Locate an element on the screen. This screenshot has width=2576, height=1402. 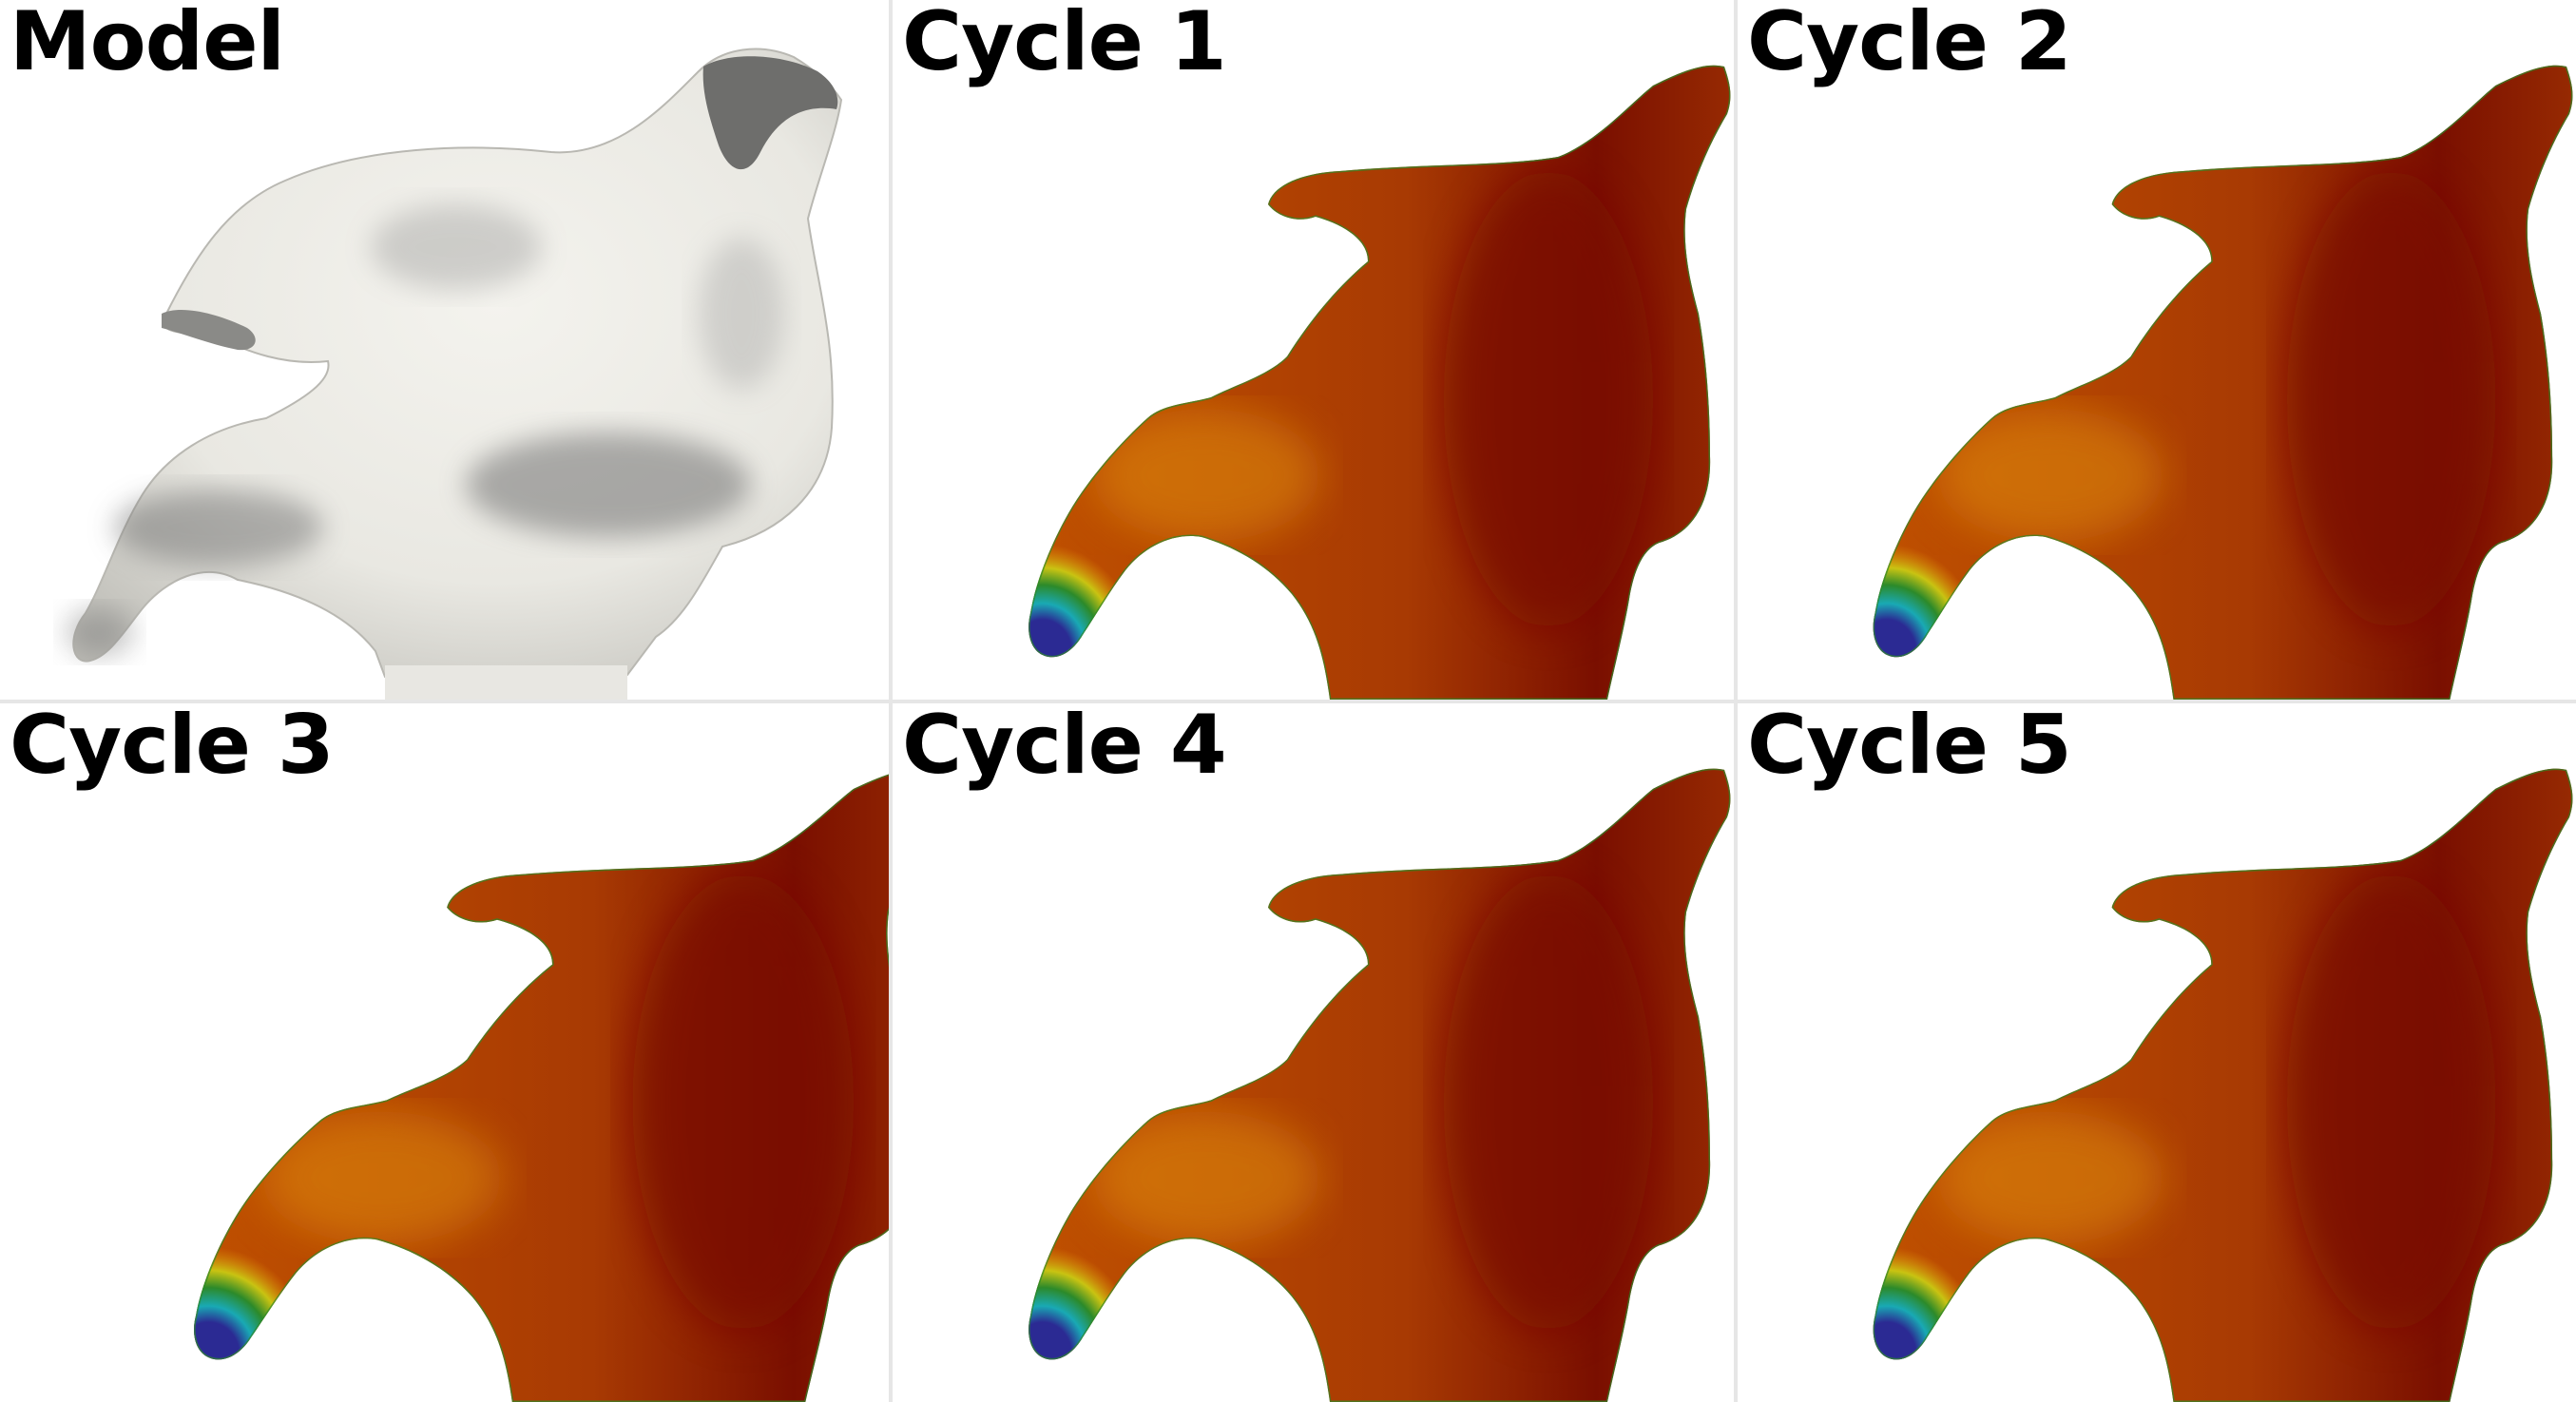
panel-title-model: Model is located at coordinates (147, 45).